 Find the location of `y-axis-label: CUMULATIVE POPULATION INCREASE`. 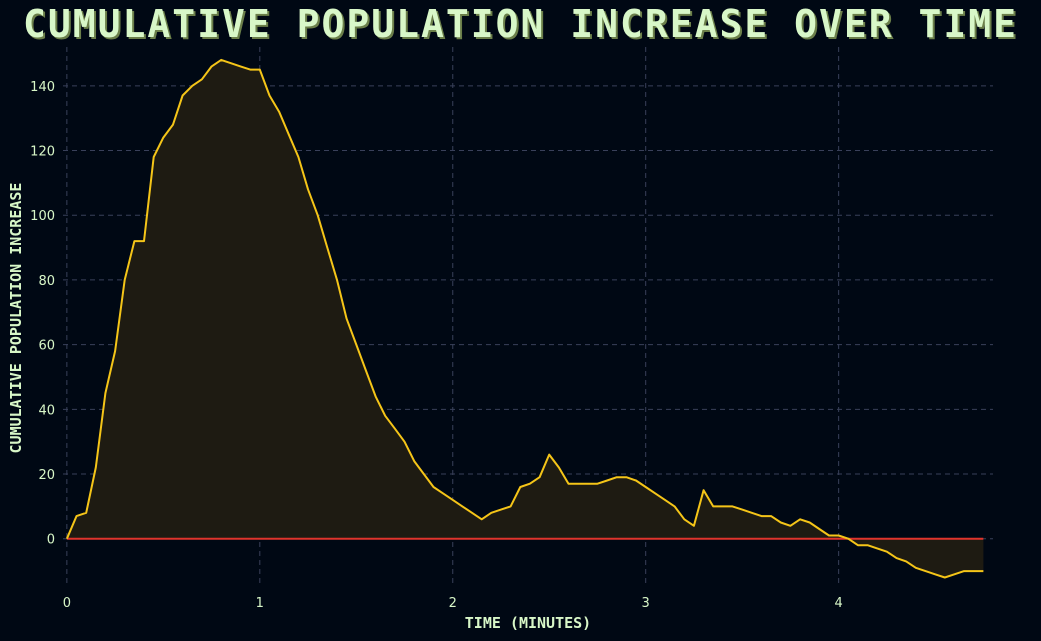

y-axis-label: CUMULATIVE POPULATION INCREASE is located at coordinates (16, 318).